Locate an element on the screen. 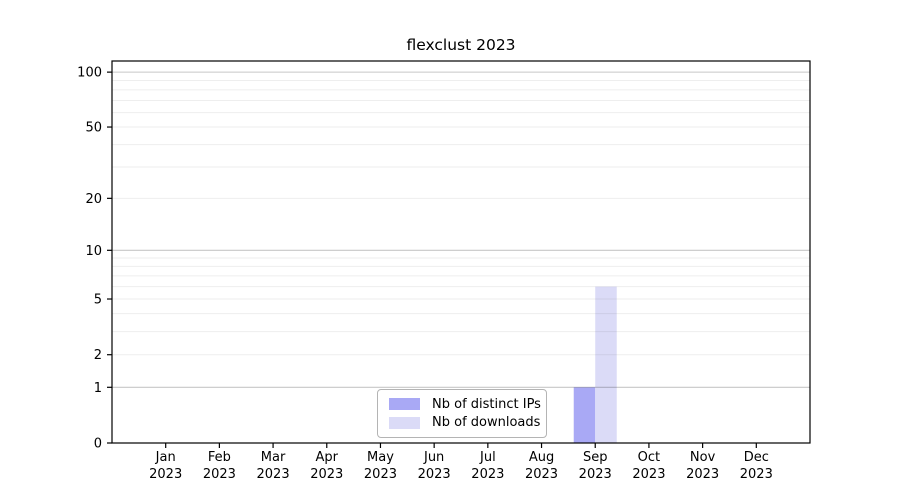  x-tick-label-month: Nov is located at coordinates (703, 457).